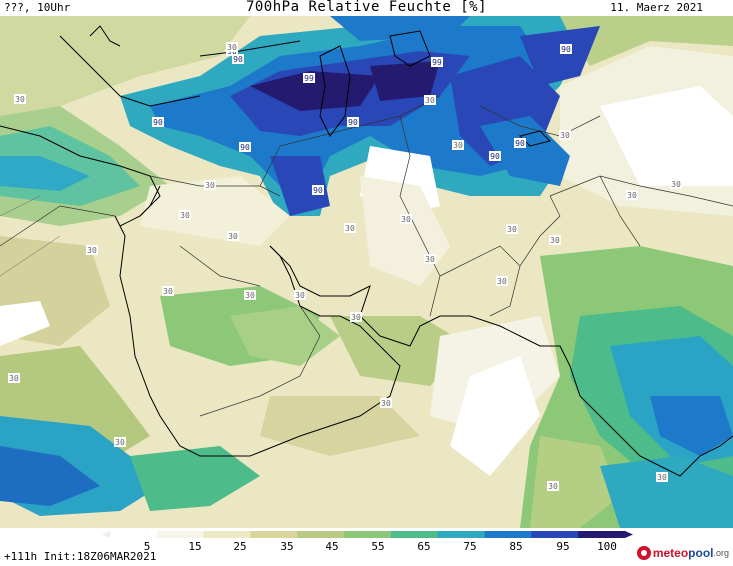  What do you see at coordinates (721, 553) in the screenshot?
I see `logo-org-text: .org` at bounding box center [721, 553].